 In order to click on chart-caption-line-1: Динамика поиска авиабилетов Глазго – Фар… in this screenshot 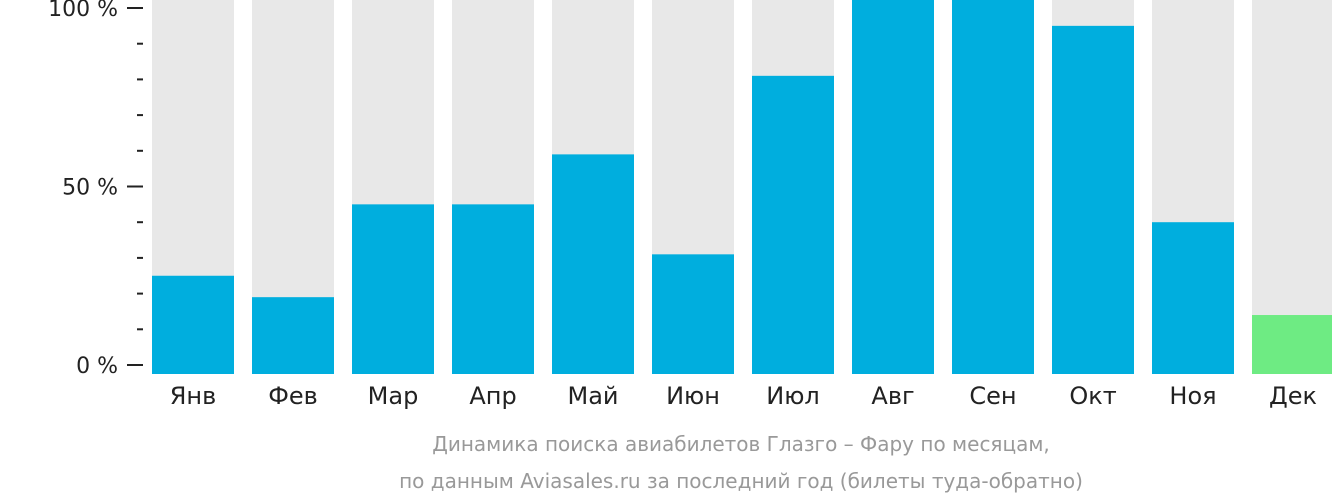, I will do `click(741, 444)`.